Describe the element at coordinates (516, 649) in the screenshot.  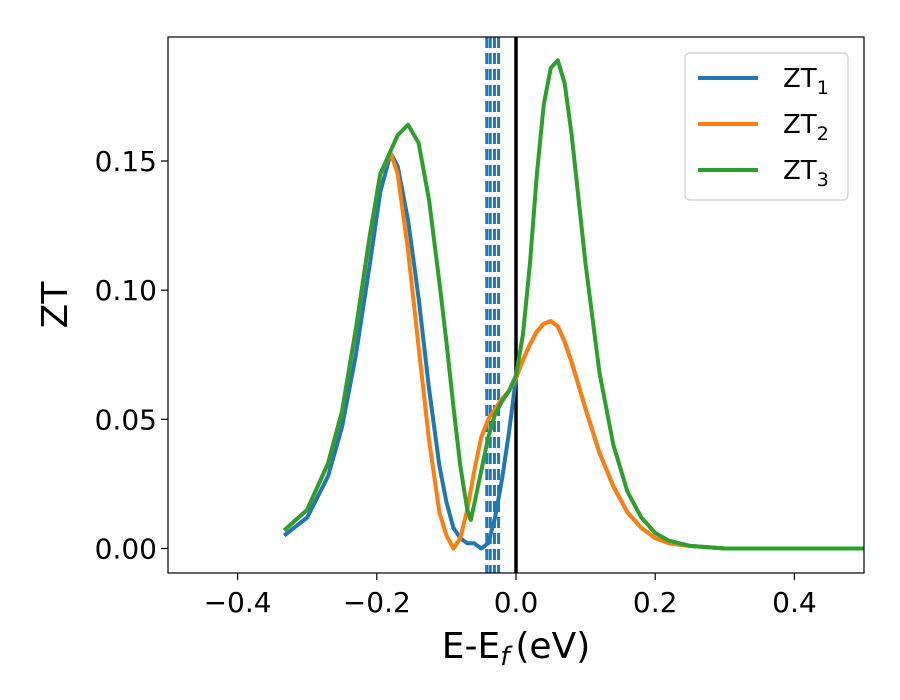
I see `x-axis-label: E-Ef (eV)` at that location.